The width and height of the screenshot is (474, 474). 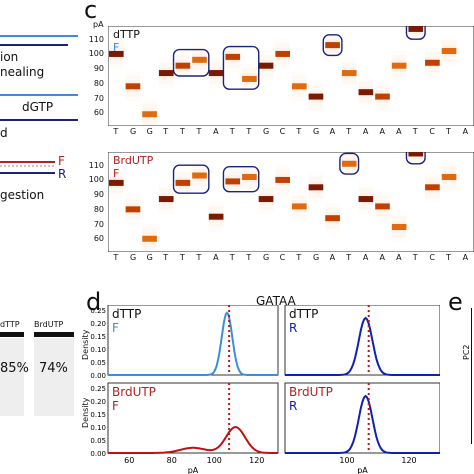 What do you see at coordinates (98, 428) in the screenshot?
I see `density-y-tick: 0.10` at bounding box center [98, 428].